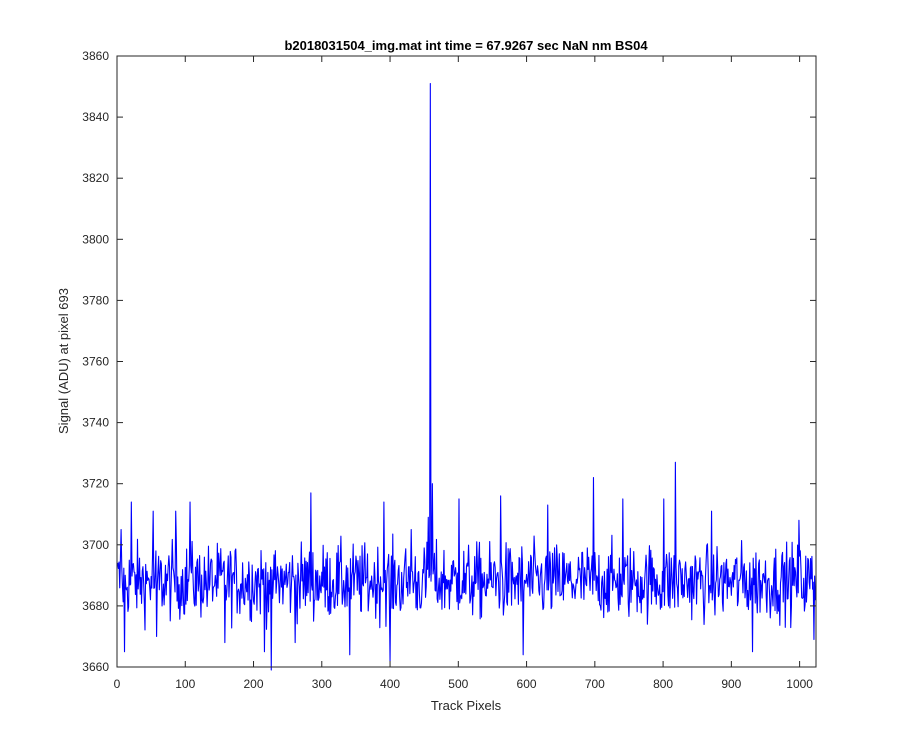  I want to click on y-tick-label: 3660, so click(95, 667).